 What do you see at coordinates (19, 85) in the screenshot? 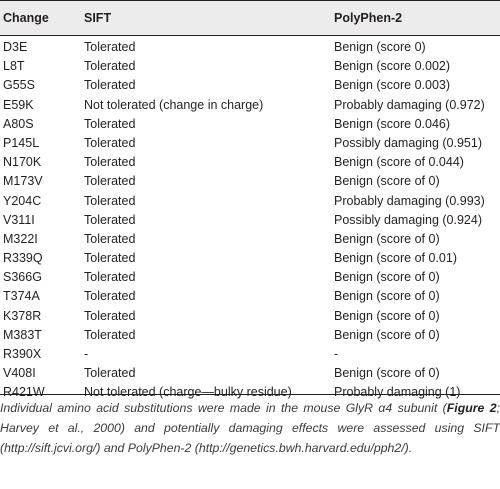
I see `row-change: G55S` at bounding box center [19, 85].